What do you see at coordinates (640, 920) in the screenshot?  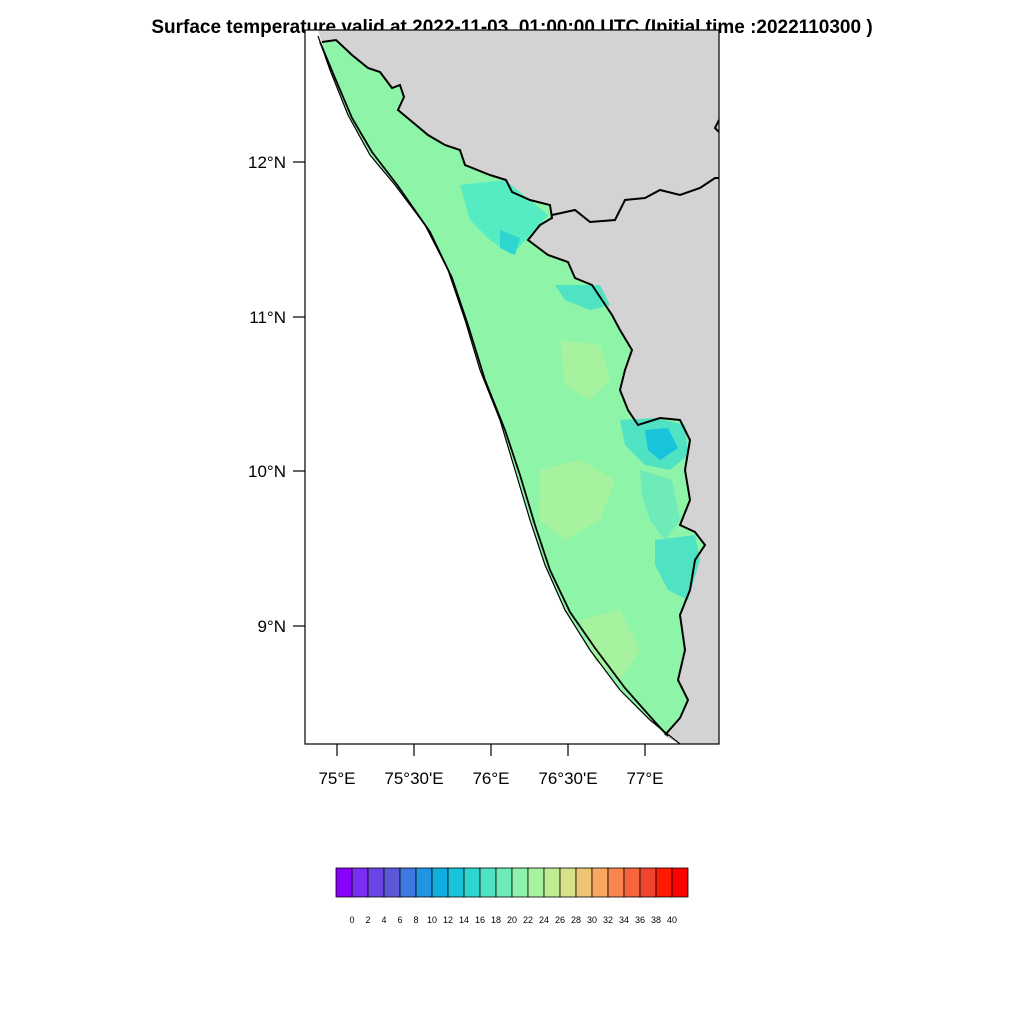 I see `colorbar-label: 36` at bounding box center [640, 920].